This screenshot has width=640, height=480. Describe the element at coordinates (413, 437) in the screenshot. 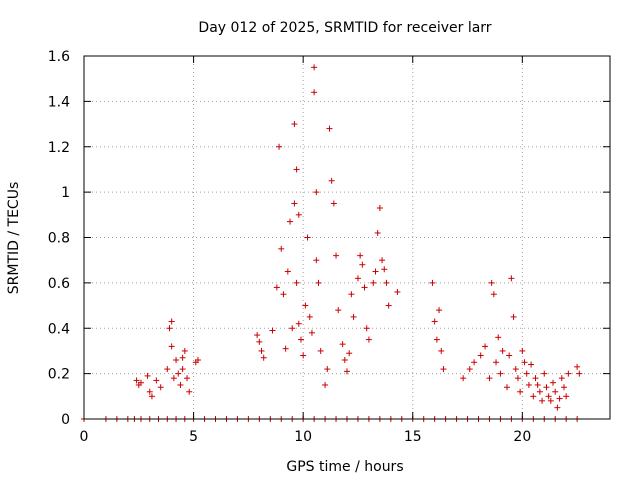

I see `x-tick-label: 15` at that location.